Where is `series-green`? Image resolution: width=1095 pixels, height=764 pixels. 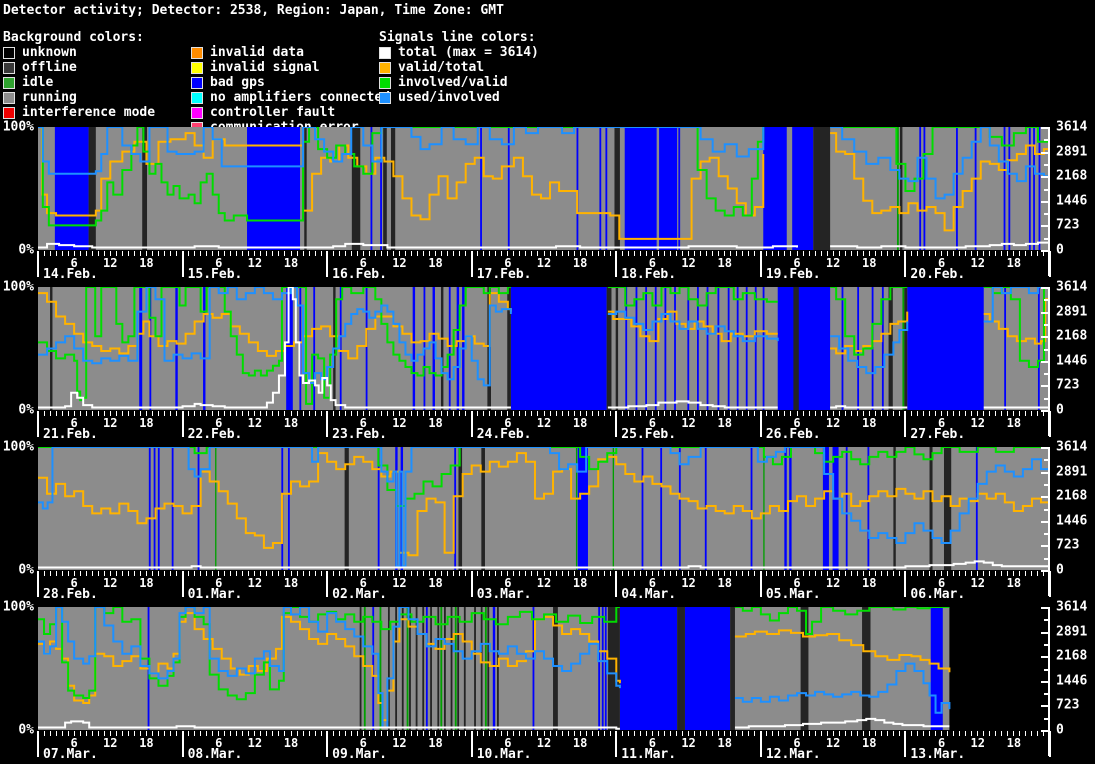 series-green is located at coordinates (544, 176).